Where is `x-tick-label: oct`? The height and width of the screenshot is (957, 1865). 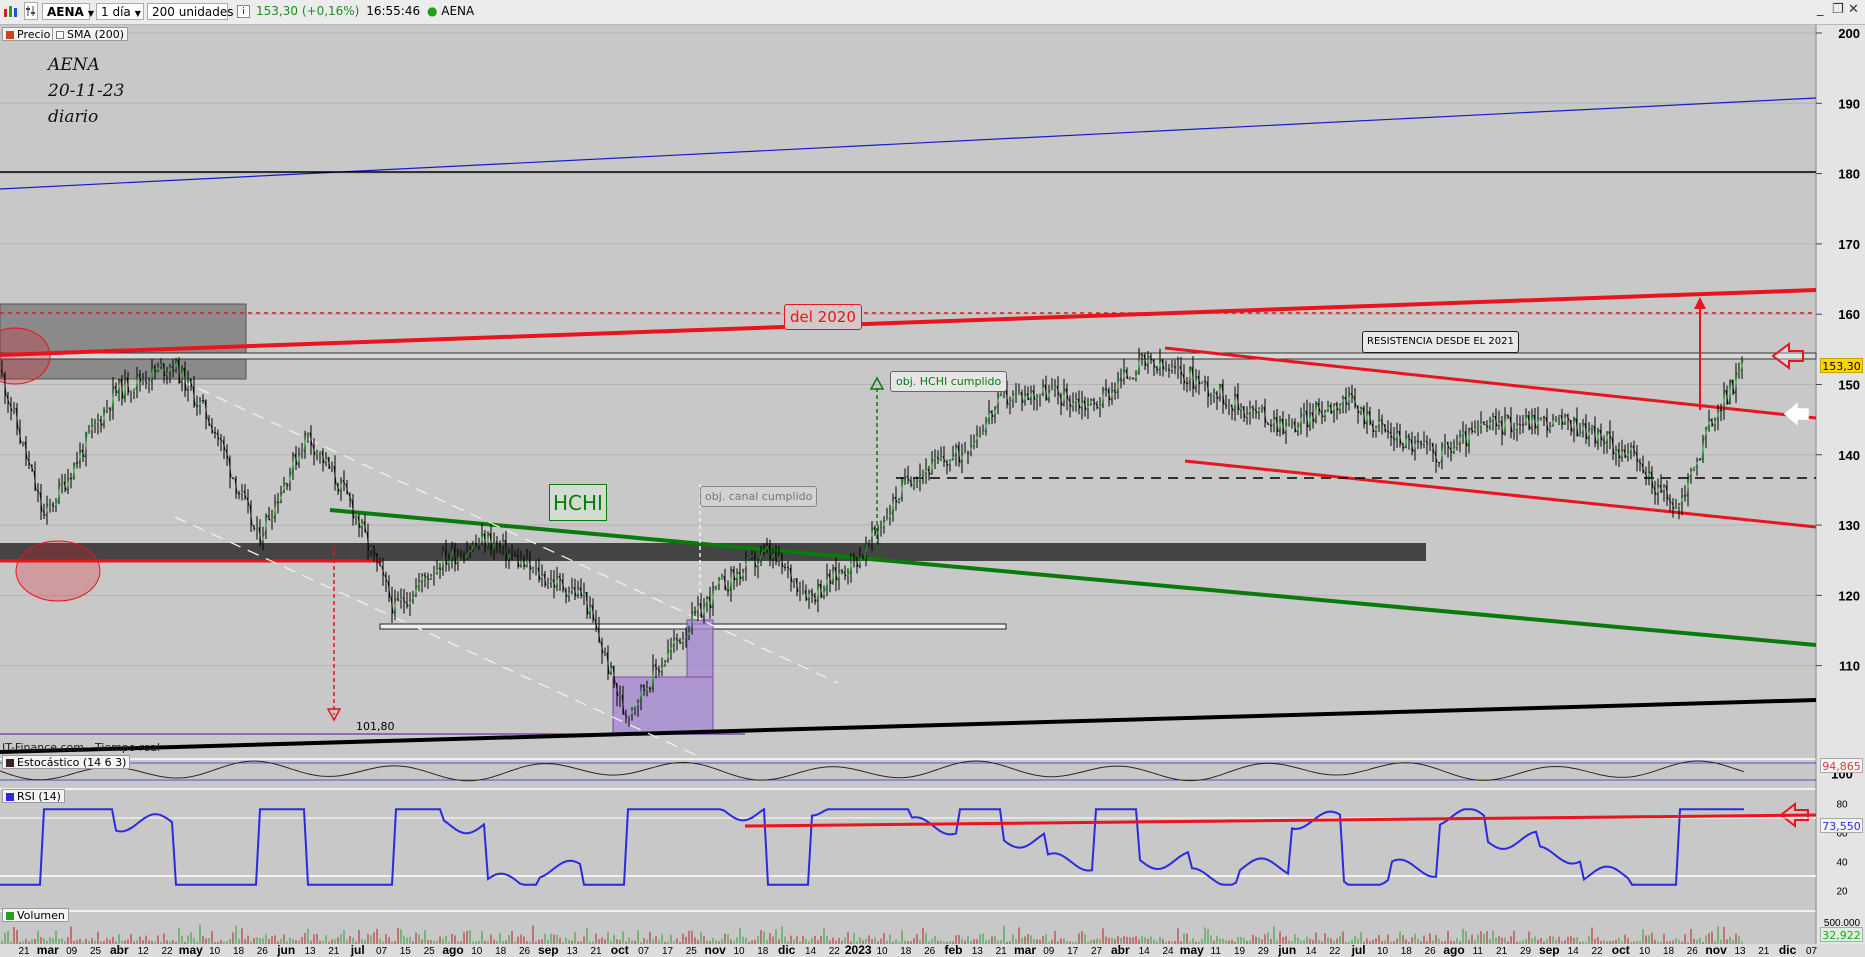 x-tick-label: oct is located at coordinates (620, 950).